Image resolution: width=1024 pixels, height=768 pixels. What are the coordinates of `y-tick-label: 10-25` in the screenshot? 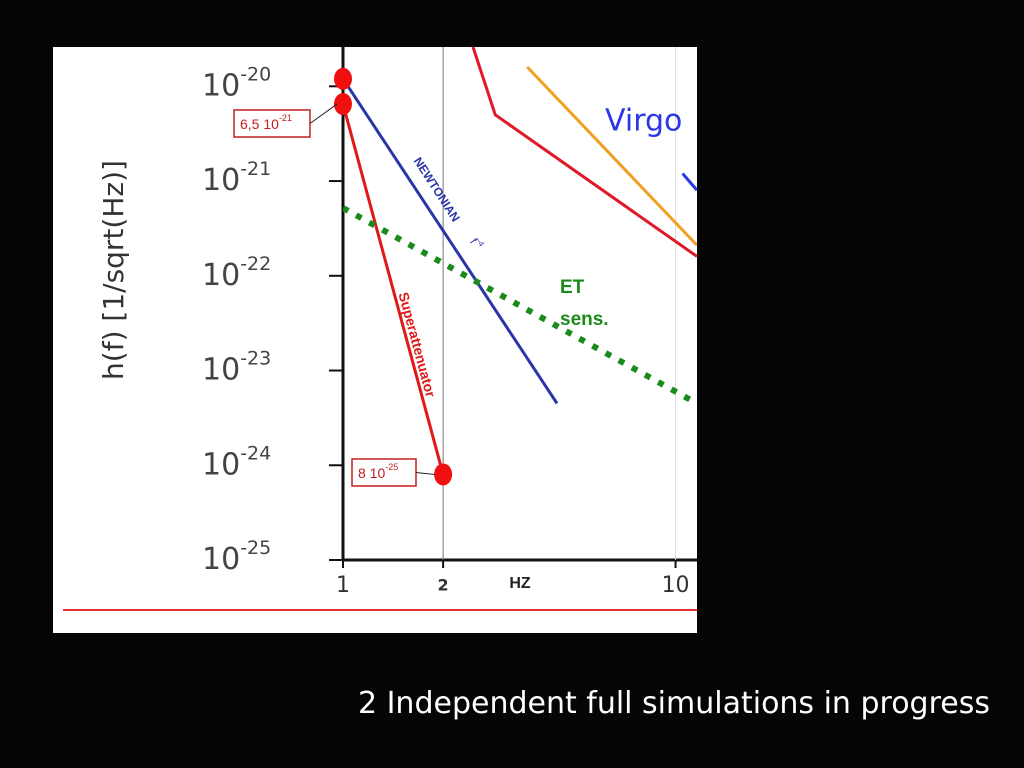 It's located at (236, 557).